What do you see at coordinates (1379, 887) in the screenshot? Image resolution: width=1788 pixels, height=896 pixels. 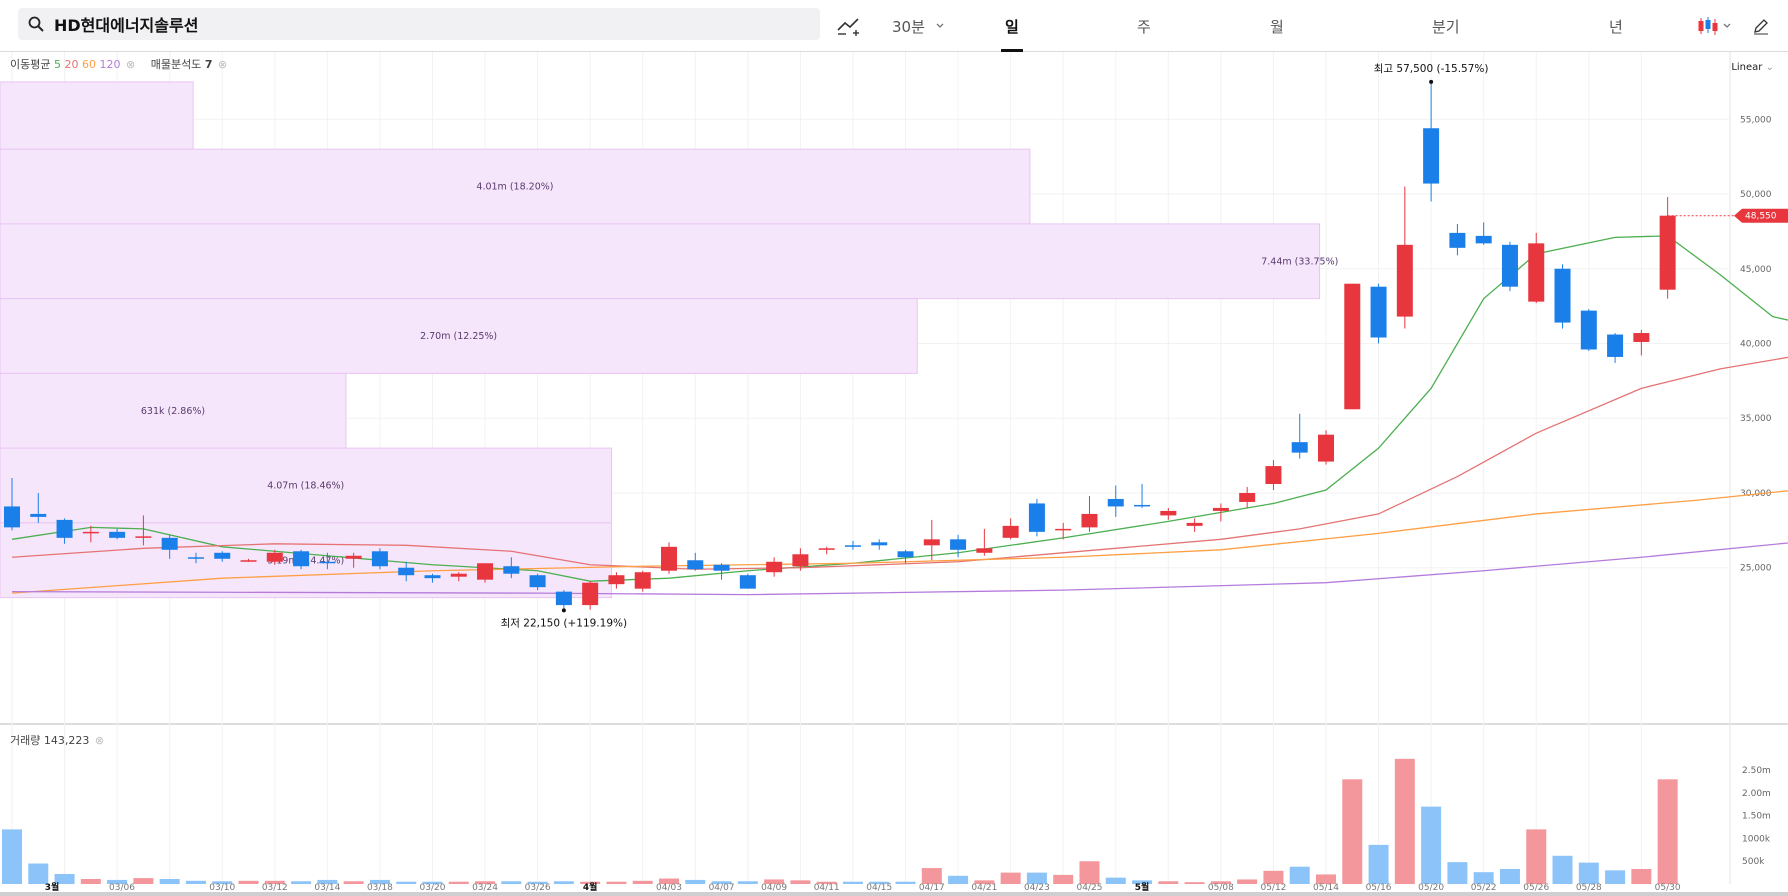 I see `x-tick-label: 05/16` at bounding box center [1379, 887].